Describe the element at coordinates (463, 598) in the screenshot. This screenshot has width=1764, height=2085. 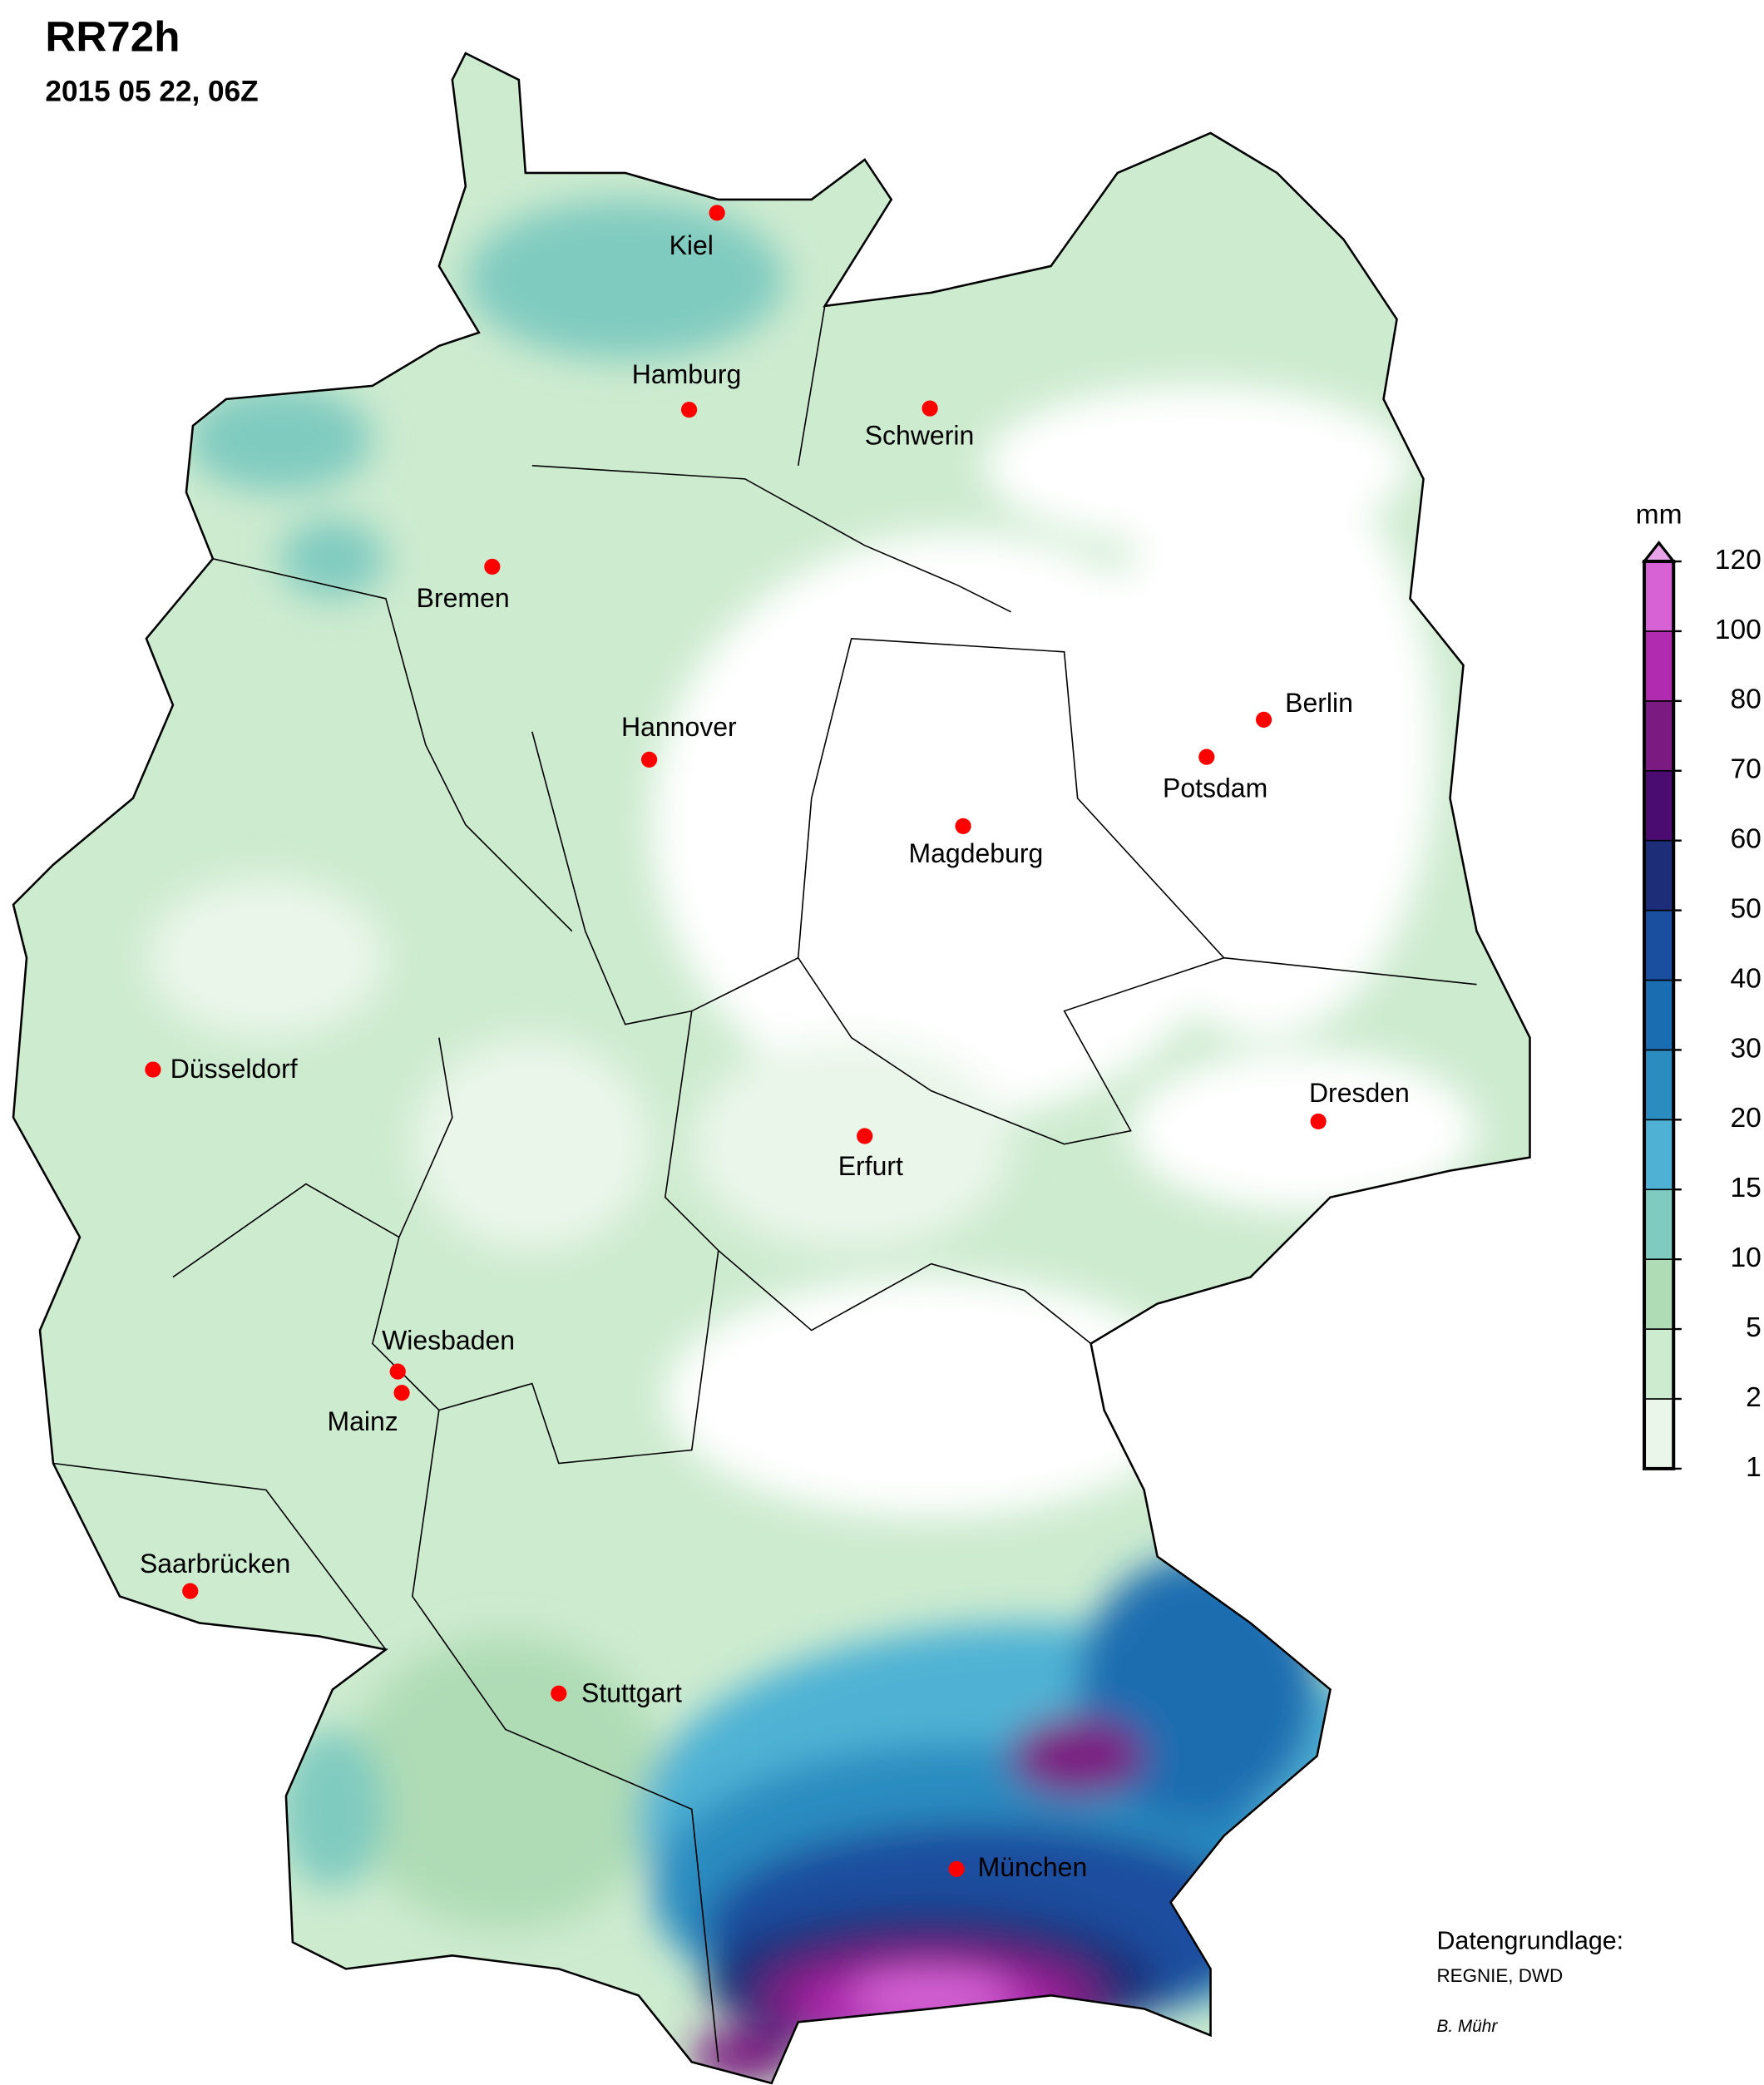
I see `city-label: Bremen` at that location.